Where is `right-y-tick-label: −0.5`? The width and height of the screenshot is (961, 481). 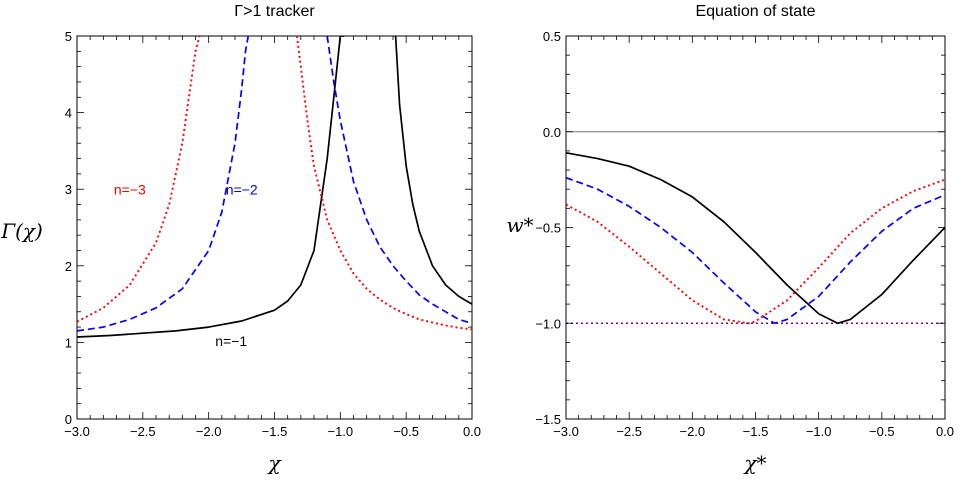
right-y-tick-label: −0.5 is located at coordinates (548, 228).